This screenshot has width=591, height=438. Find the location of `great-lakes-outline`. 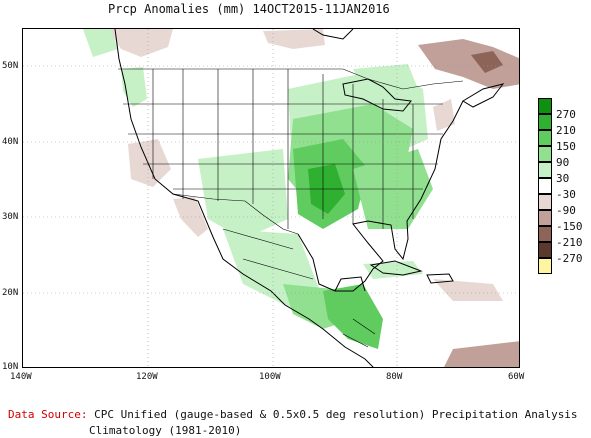

great-lakes-outline is located at coordinates (377, 95).